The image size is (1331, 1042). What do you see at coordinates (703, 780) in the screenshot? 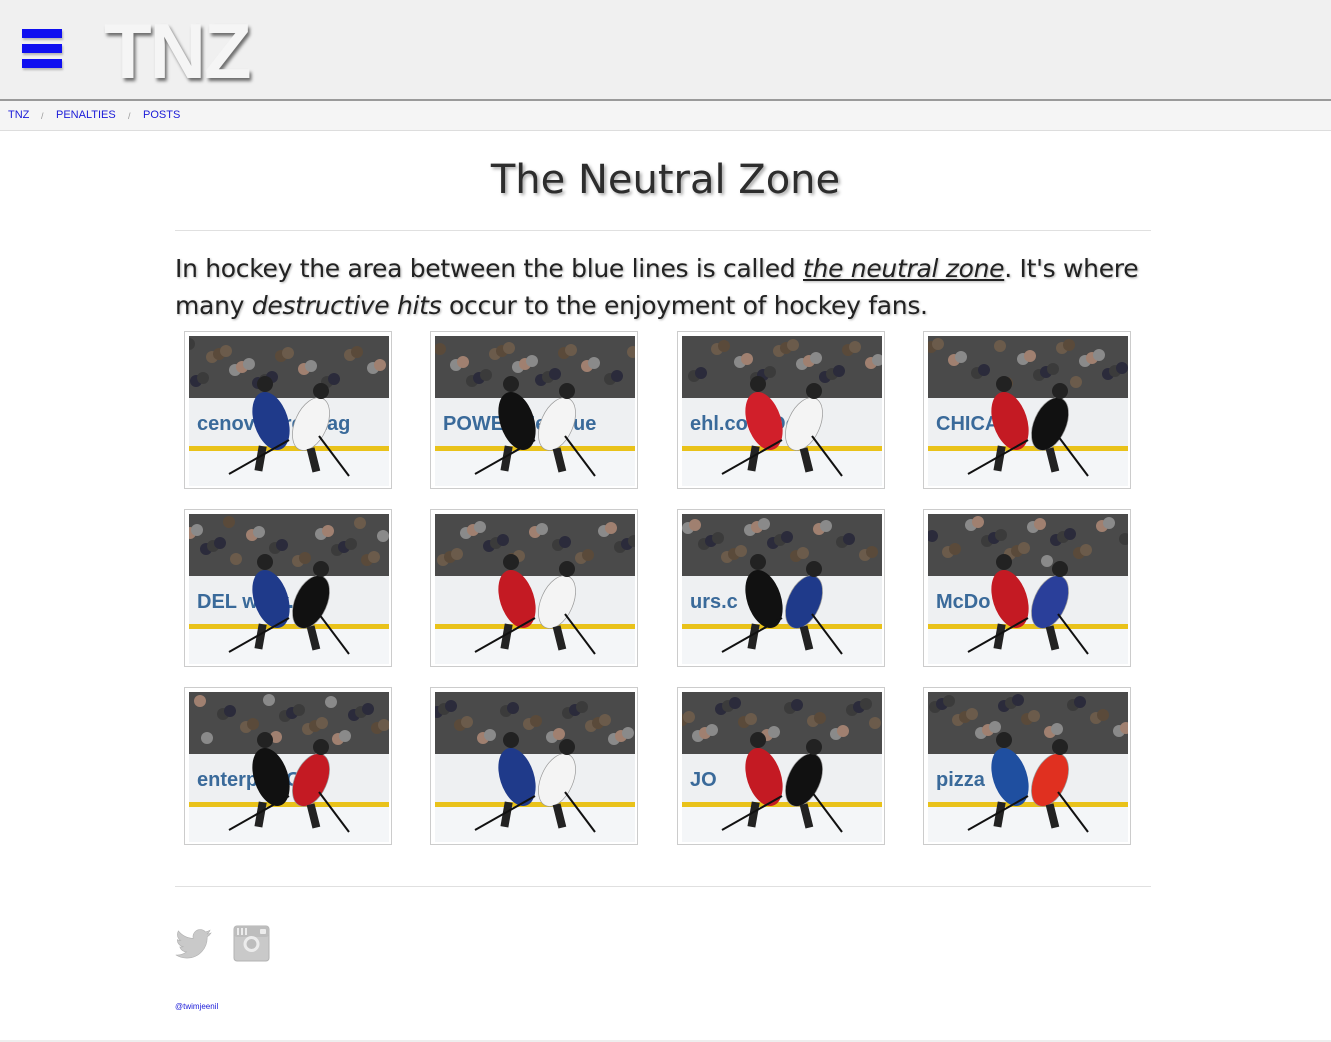
I see `photo-ad-text: JO` at bounding box center [703, 780].